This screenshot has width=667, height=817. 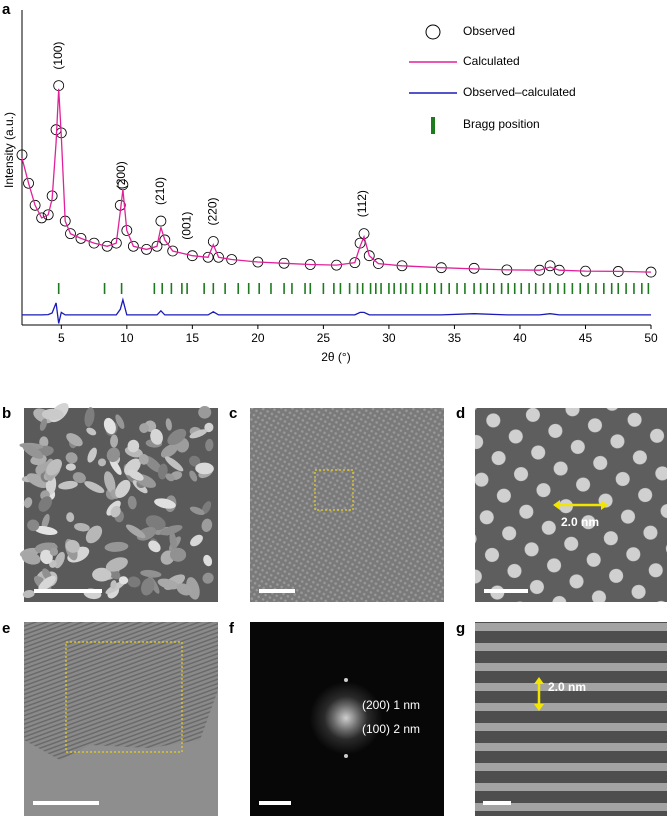 I want to click on peak-label: (200), so click(x=121, y=175).